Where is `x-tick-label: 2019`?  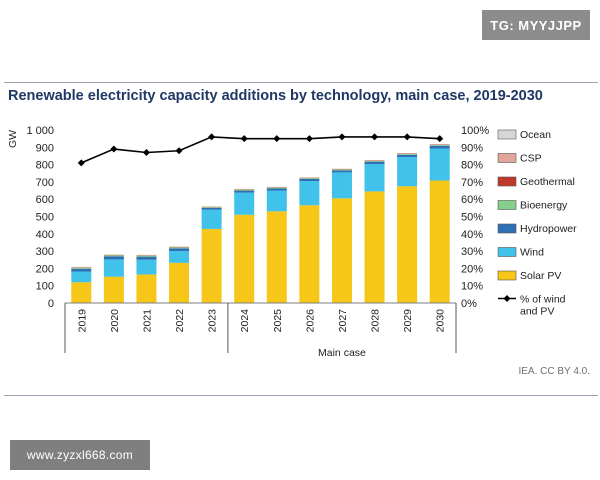
x-tick-label: 2019 is located at coordinates (82, 321).